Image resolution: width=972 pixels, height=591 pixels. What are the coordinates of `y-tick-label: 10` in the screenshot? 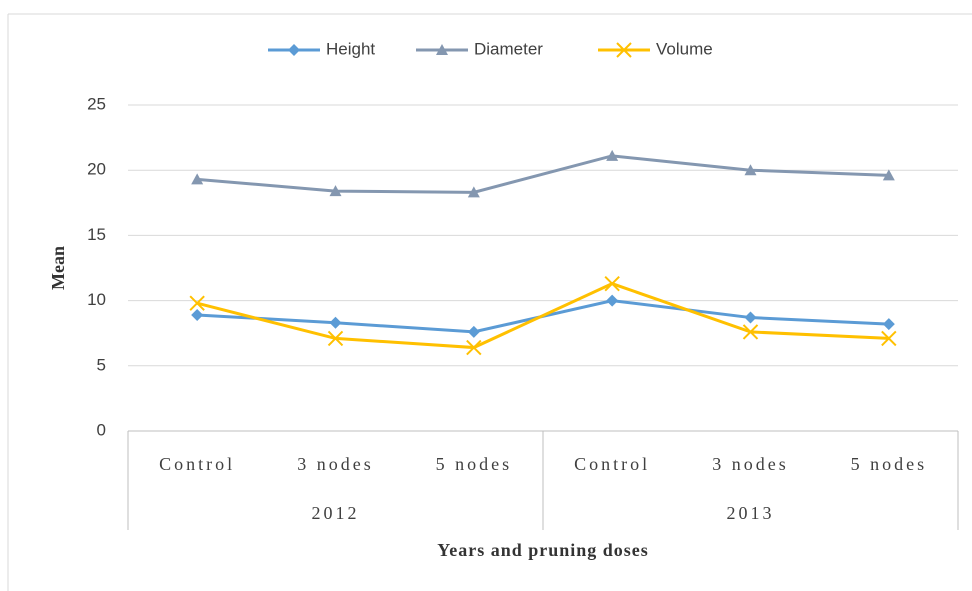 It's located at (96, 299).